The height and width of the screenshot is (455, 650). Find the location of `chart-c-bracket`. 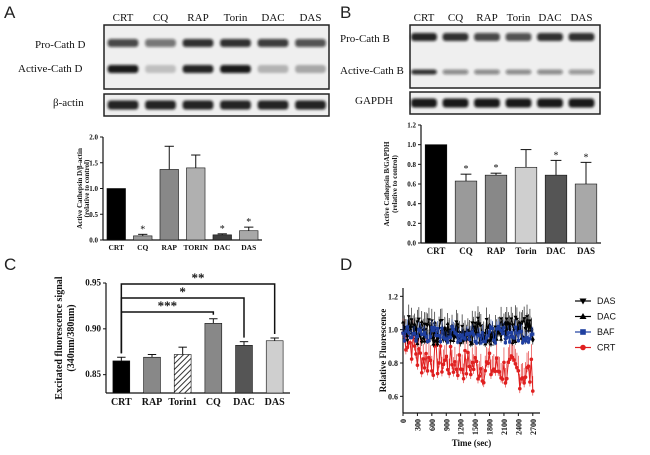

chart-c-bracket is located at coordinates (167, 332).